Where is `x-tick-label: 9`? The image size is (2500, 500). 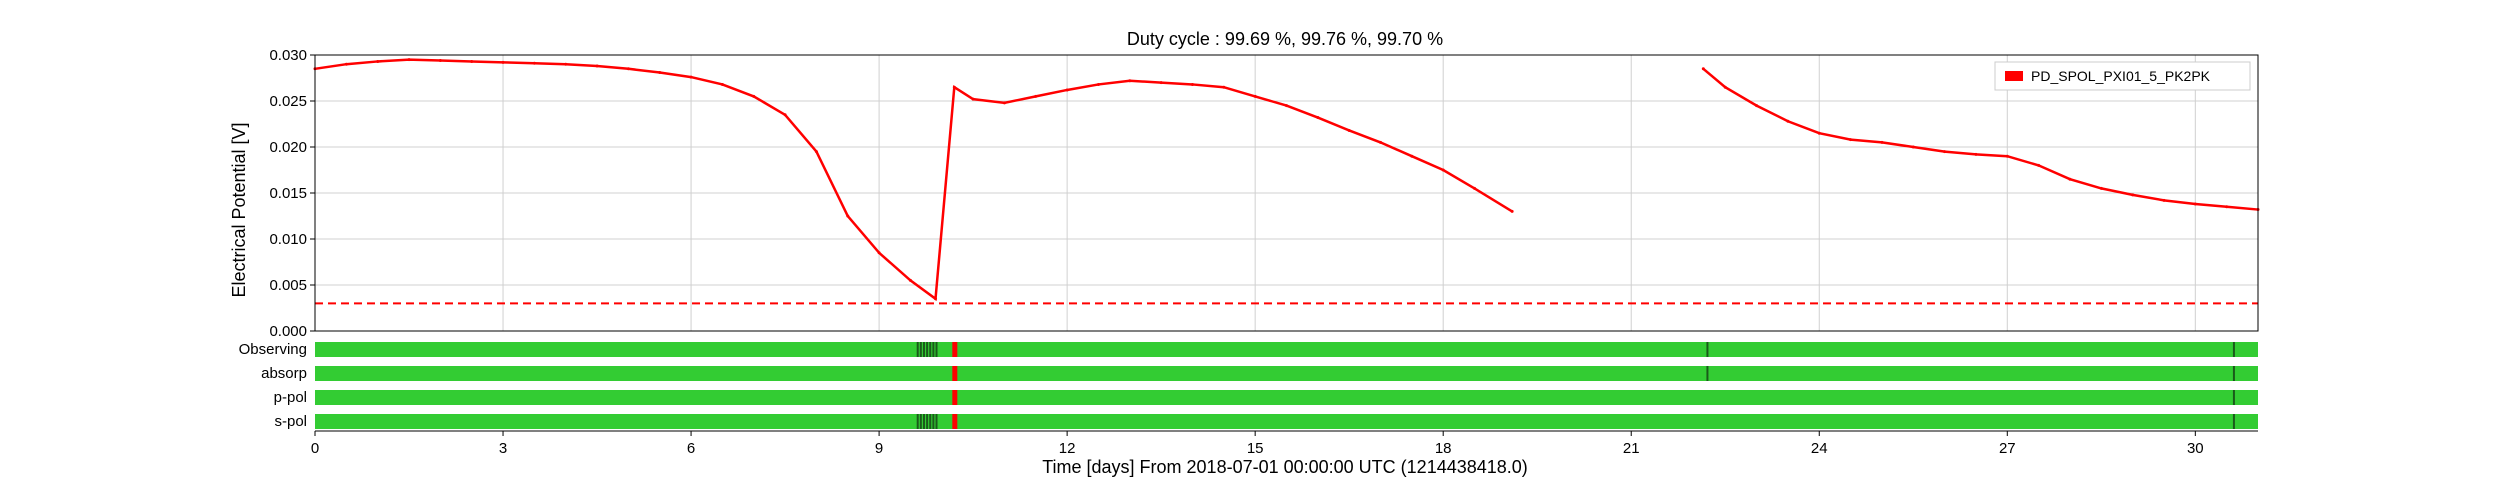
x-tick-label: 9 is located at coordinates (879, 448).